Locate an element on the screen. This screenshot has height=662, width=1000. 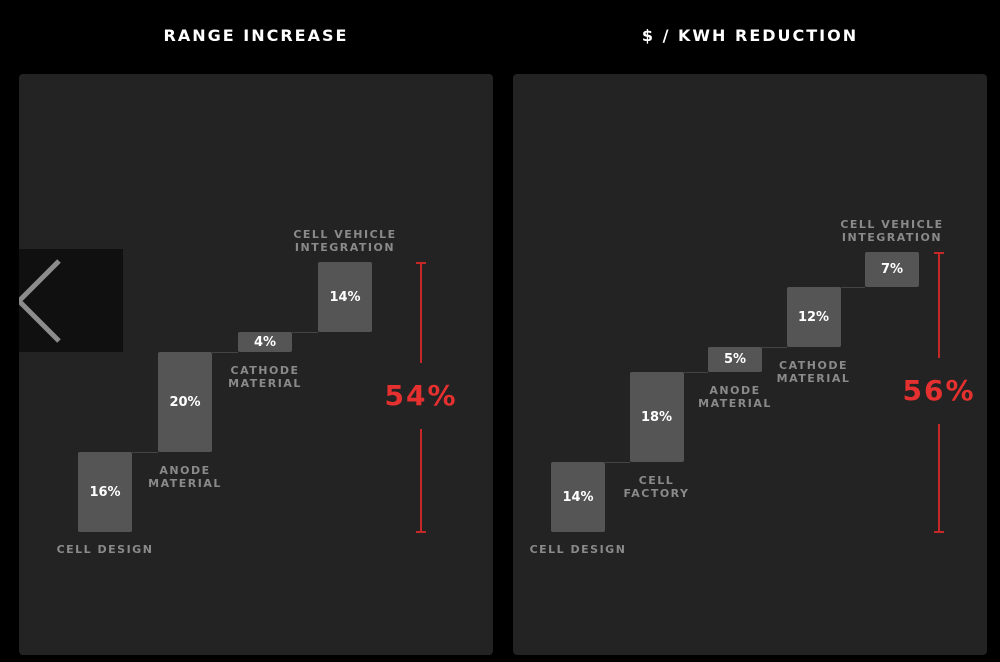
bar-1: 18% is located at coordinates (656, 417).